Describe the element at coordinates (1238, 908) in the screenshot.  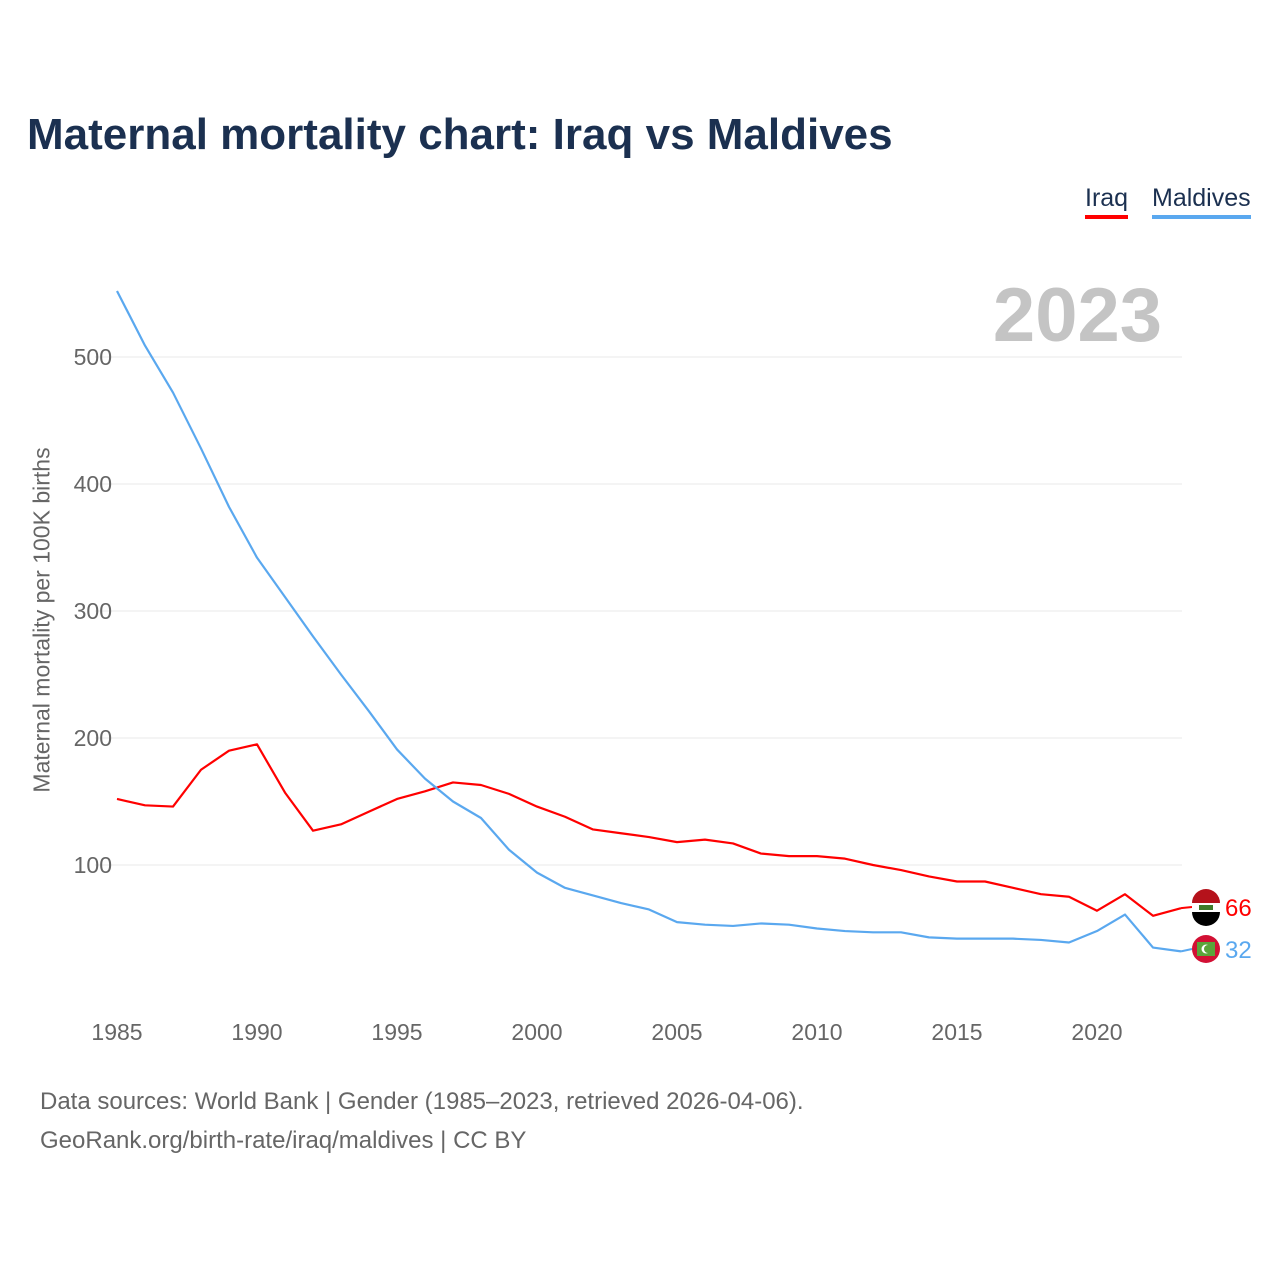
I see `end-value-label: 66` at that location.